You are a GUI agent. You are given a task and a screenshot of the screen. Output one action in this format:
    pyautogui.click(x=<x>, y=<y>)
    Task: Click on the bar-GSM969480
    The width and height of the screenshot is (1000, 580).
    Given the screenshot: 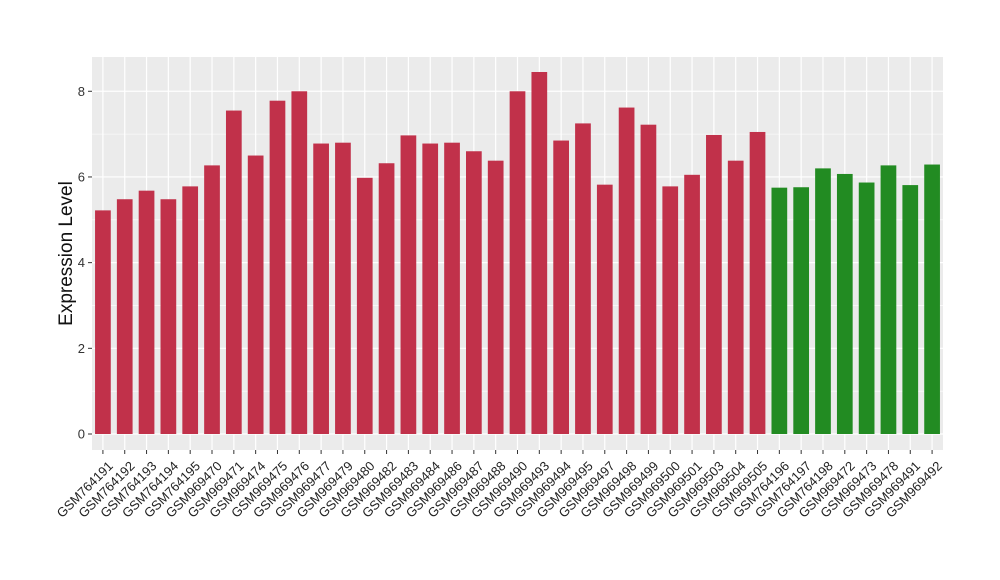 What is the action you would take?
    pyautogui.click(x=364, y=305)
    